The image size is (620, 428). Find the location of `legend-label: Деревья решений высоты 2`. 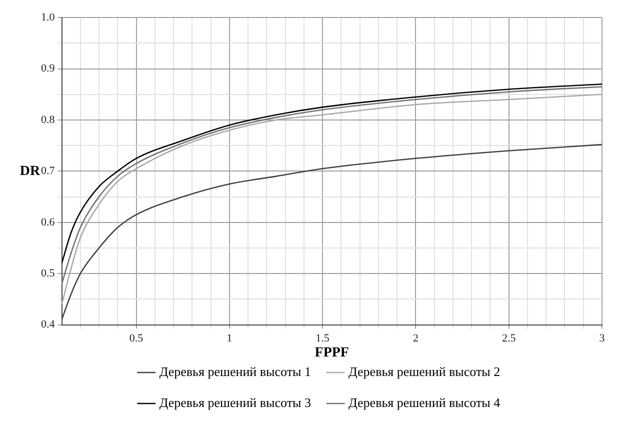

legend-label: Деревья решений высоты 2 is located at coordinates (424, 371).